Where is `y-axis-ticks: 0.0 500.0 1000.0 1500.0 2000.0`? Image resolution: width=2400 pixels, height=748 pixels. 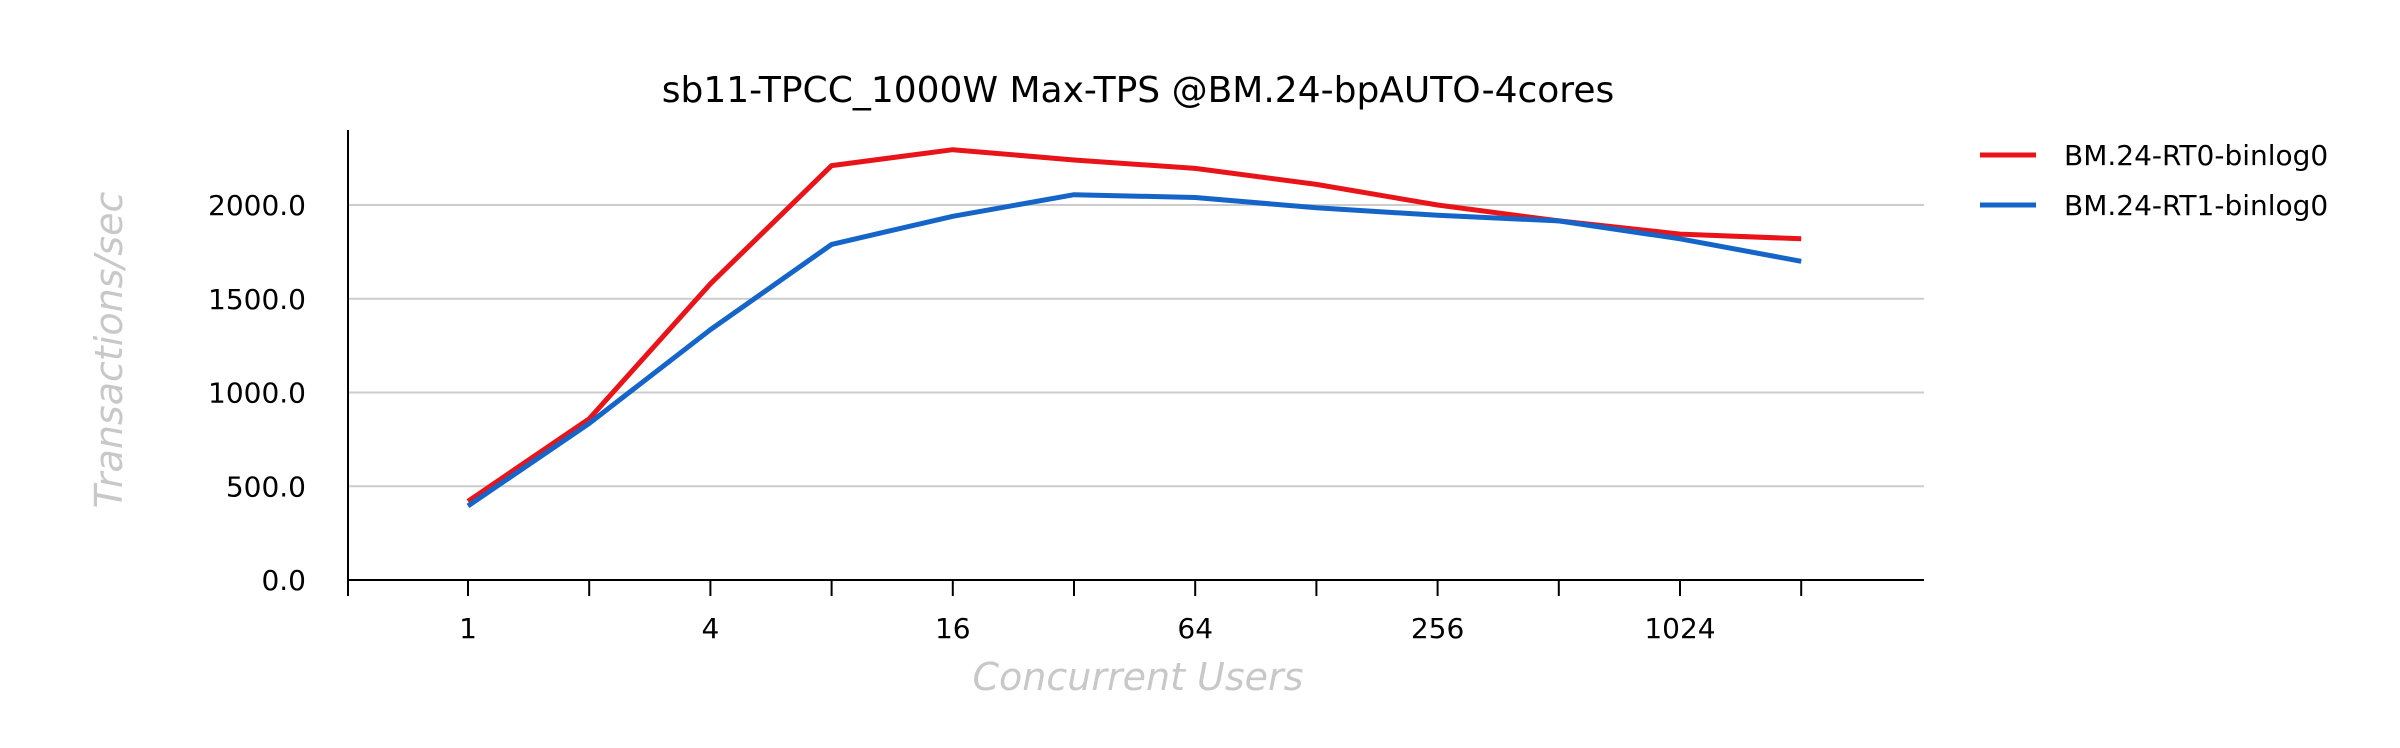 y-axis-ticks: 0.0 500.0 1000.0 1500.0 2000.0 is located at coordinates (257, 393).